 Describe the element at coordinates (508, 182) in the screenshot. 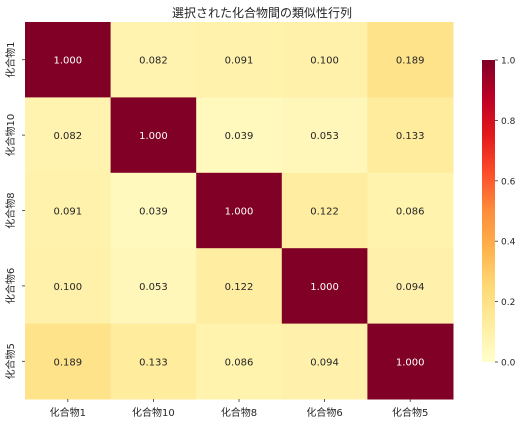

I see `colorbar-tick-label: 0.6` at that location.